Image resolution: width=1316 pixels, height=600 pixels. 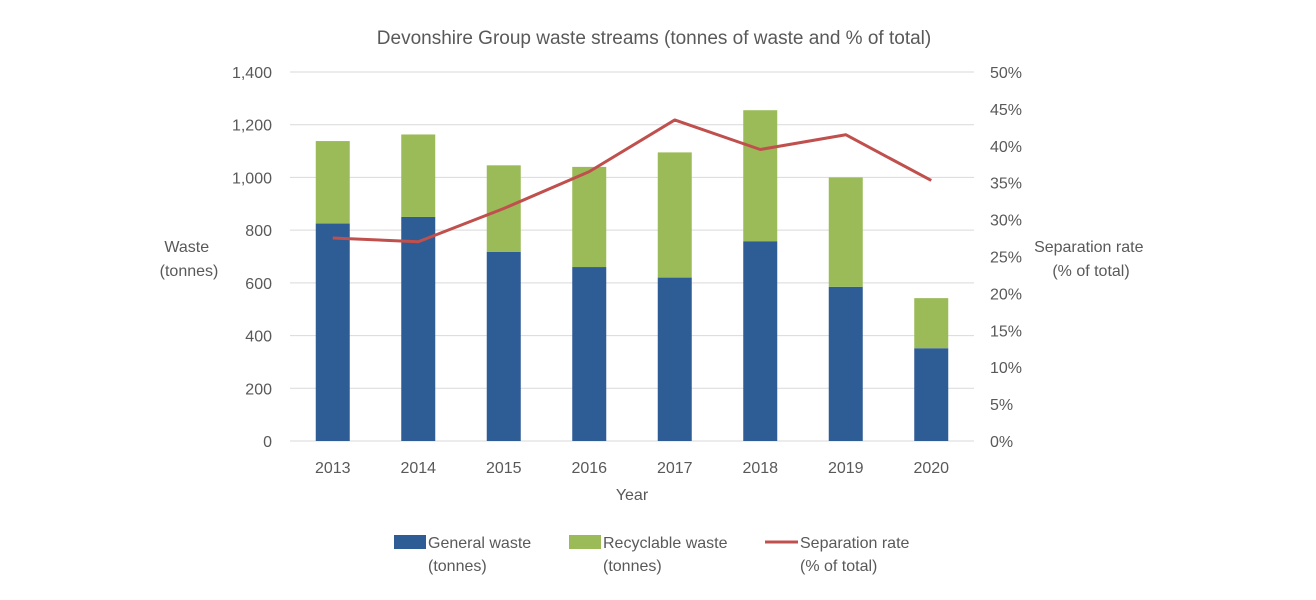 What do you see at coordinates (857, 555) in the screenshot?
I see `legend-label-separation-rate: Separation rate (% of total)` at bounding box center [857, 555].